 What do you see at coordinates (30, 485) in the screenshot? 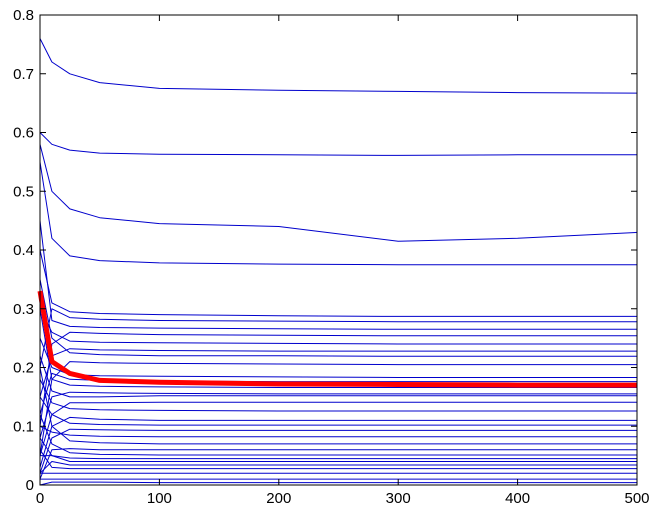
I see `y-tick-label: 0` at bounding box center [30, 485].